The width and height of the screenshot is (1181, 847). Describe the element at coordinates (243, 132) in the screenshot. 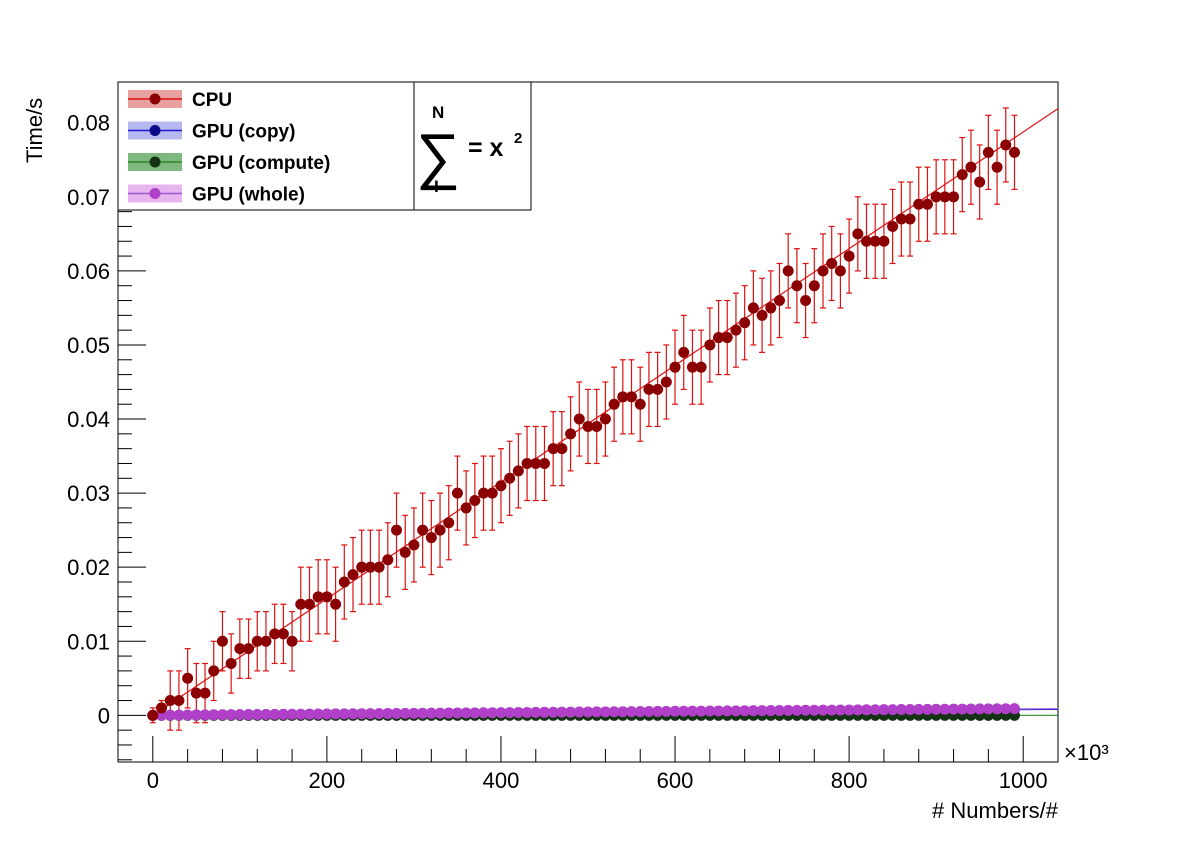

I see `legend-label: GPU (copy)` at that location.